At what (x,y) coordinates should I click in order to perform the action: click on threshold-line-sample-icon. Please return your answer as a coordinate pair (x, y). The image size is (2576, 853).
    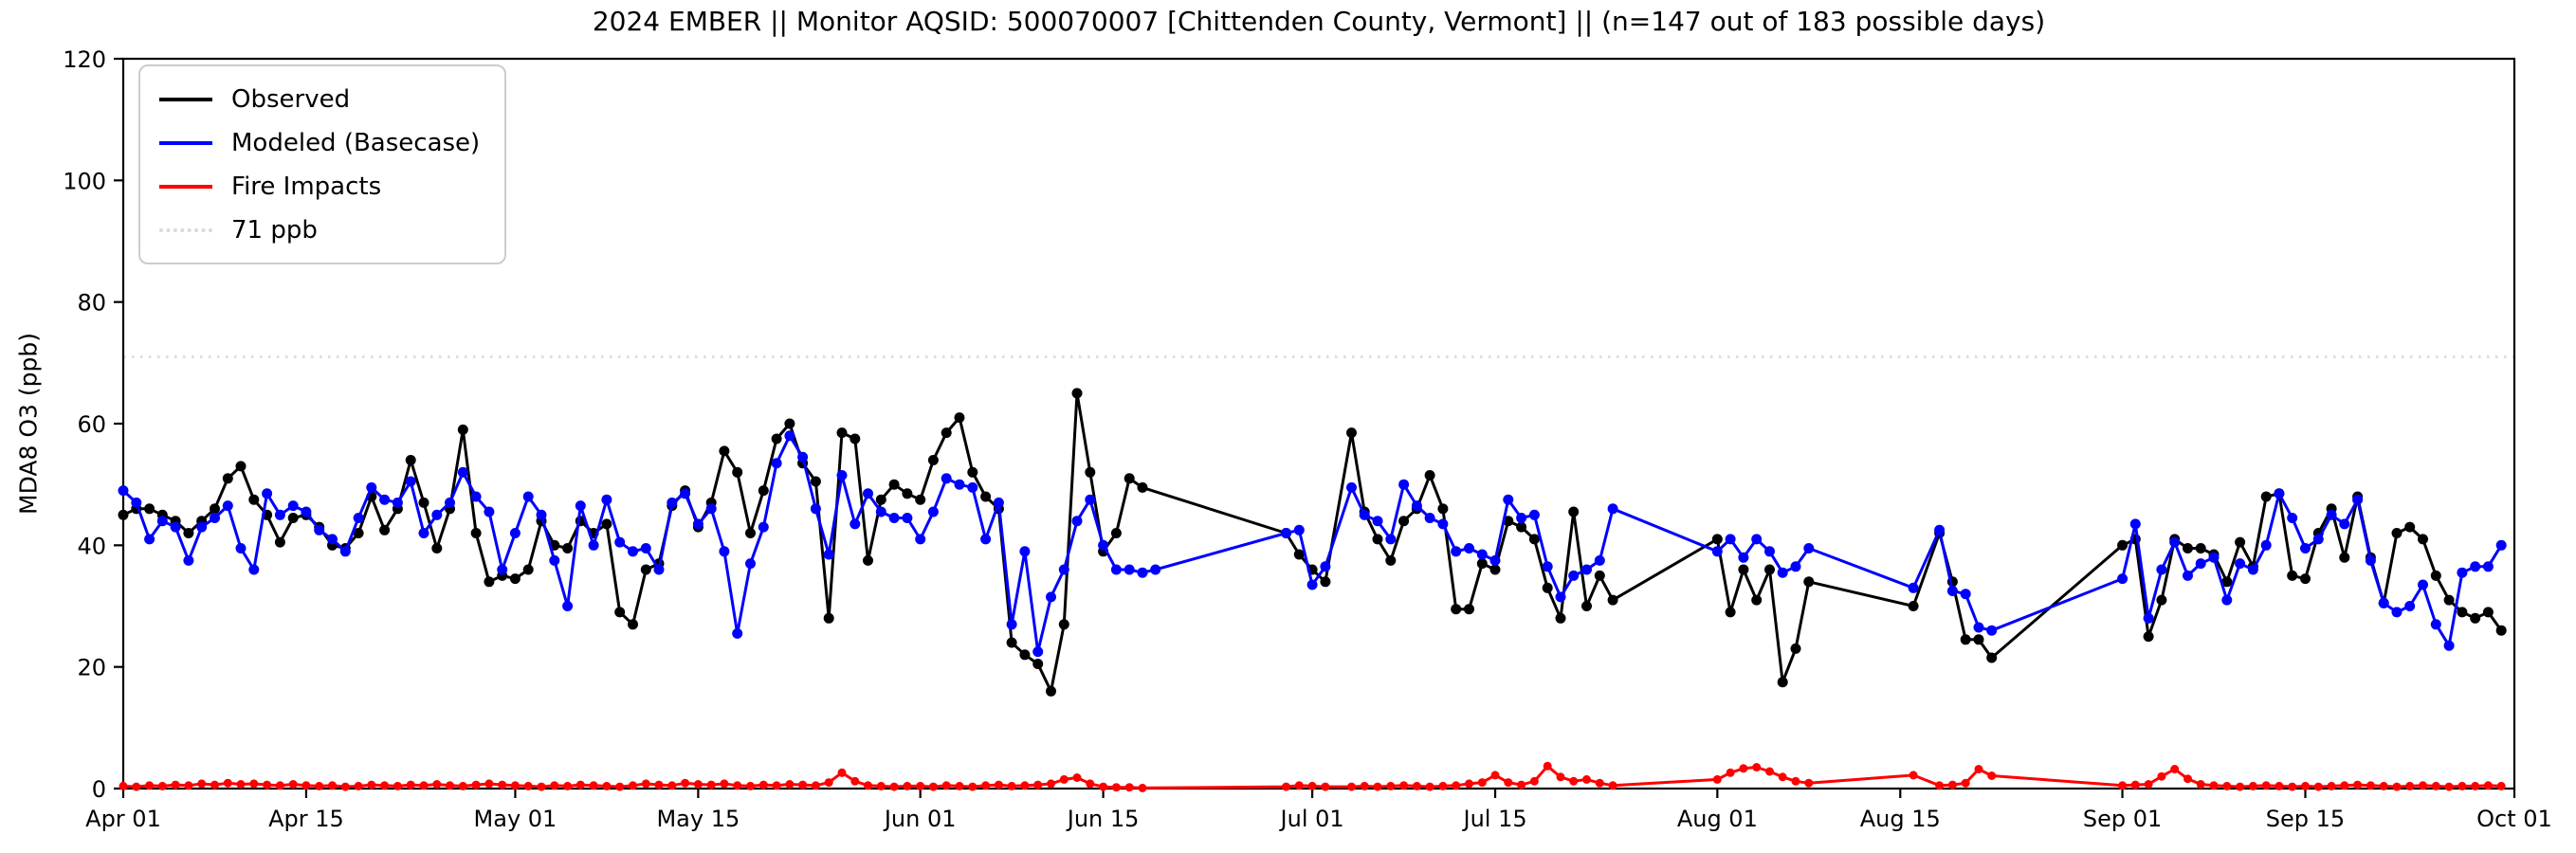
    Looking at the image, I should click on (185, 229).